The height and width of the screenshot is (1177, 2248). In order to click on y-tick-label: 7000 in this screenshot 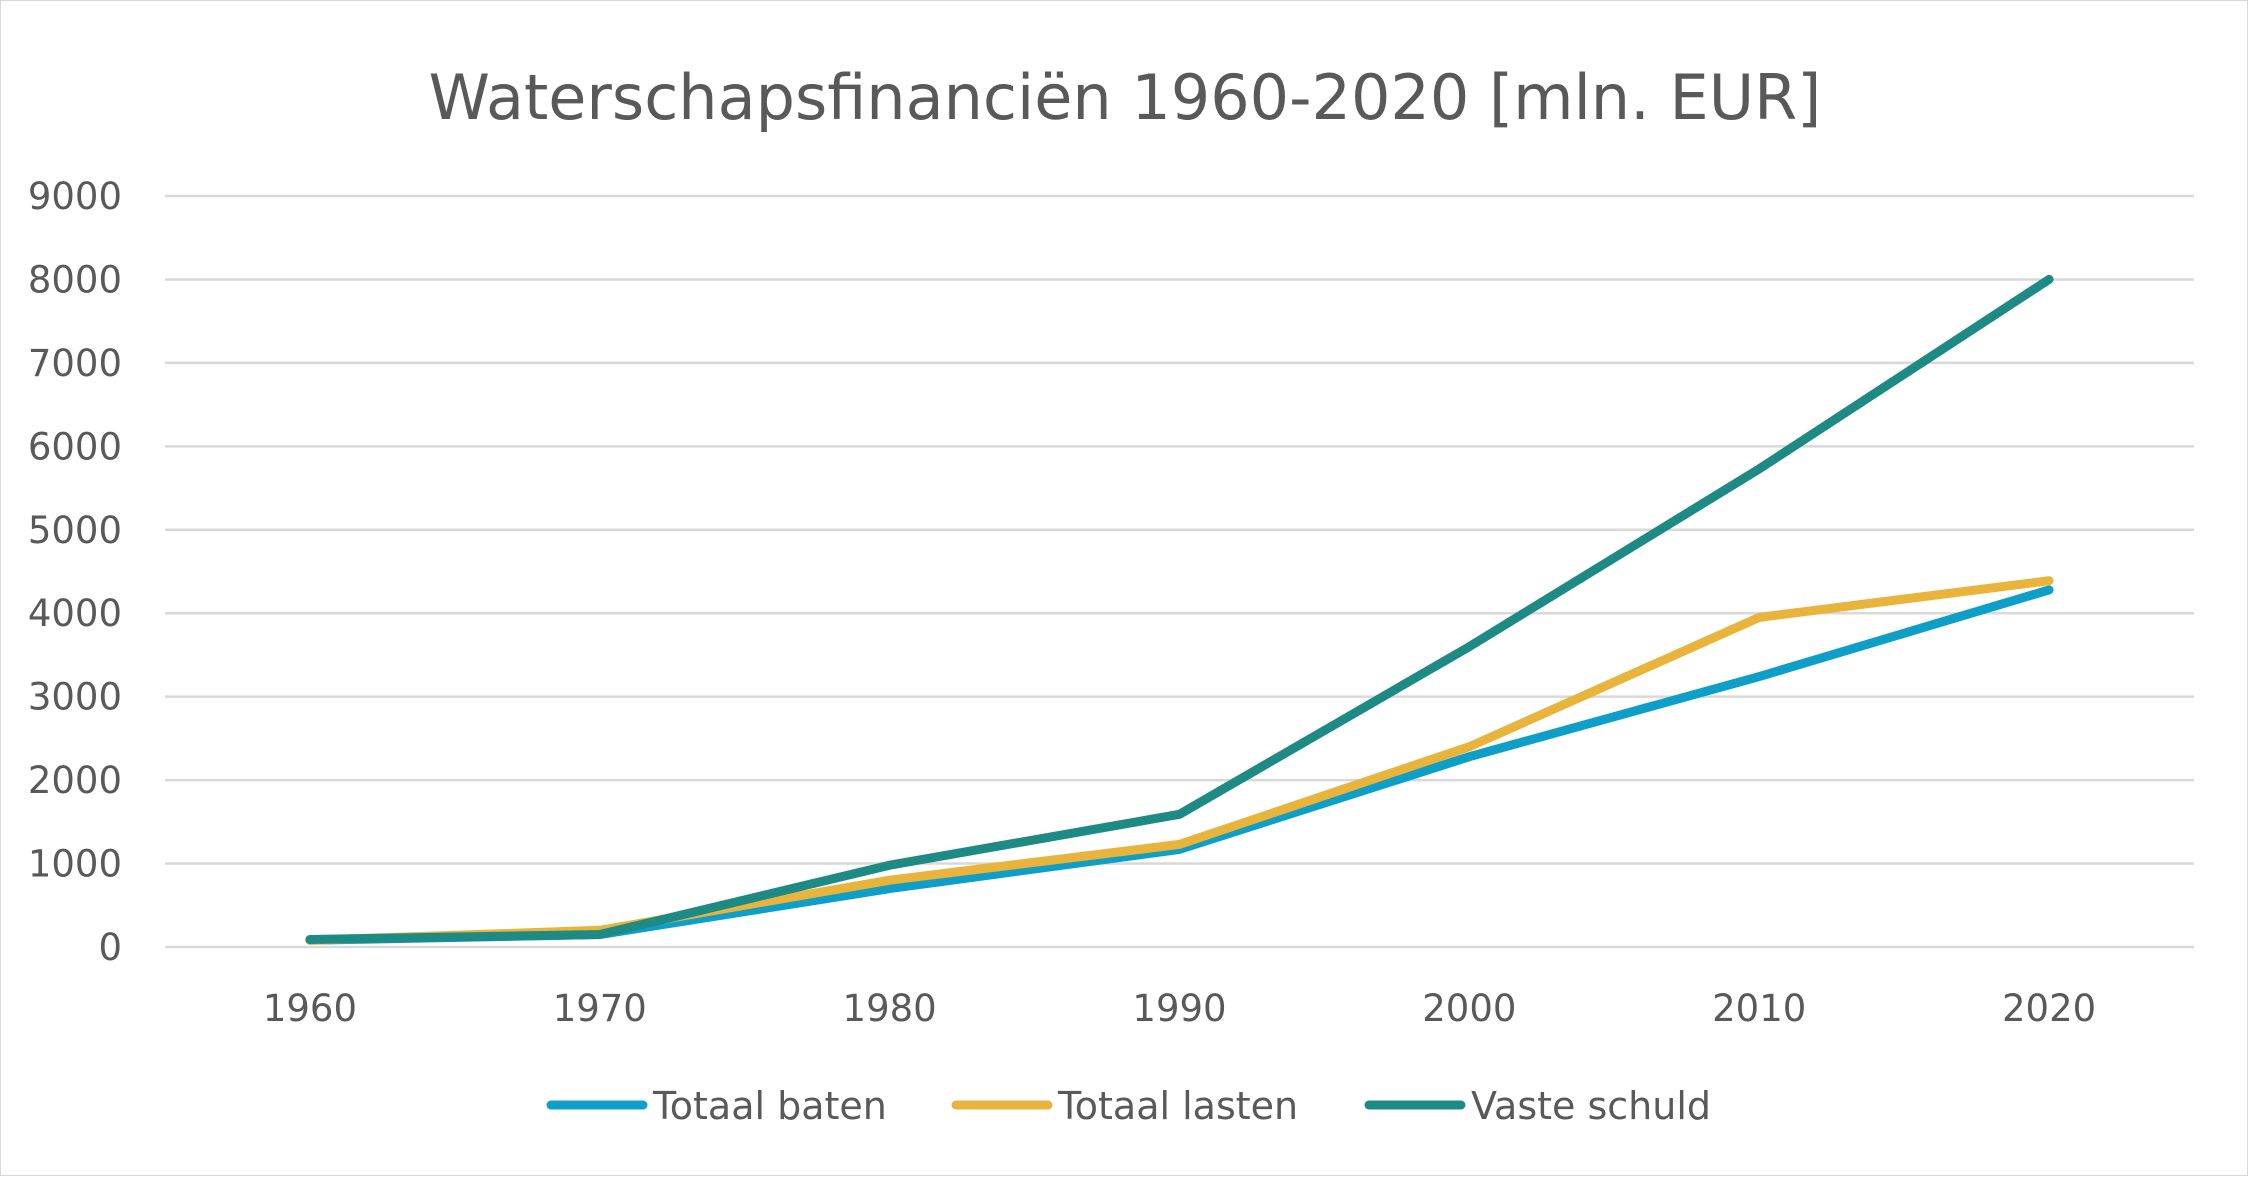, I will do `click(75, 363)`.